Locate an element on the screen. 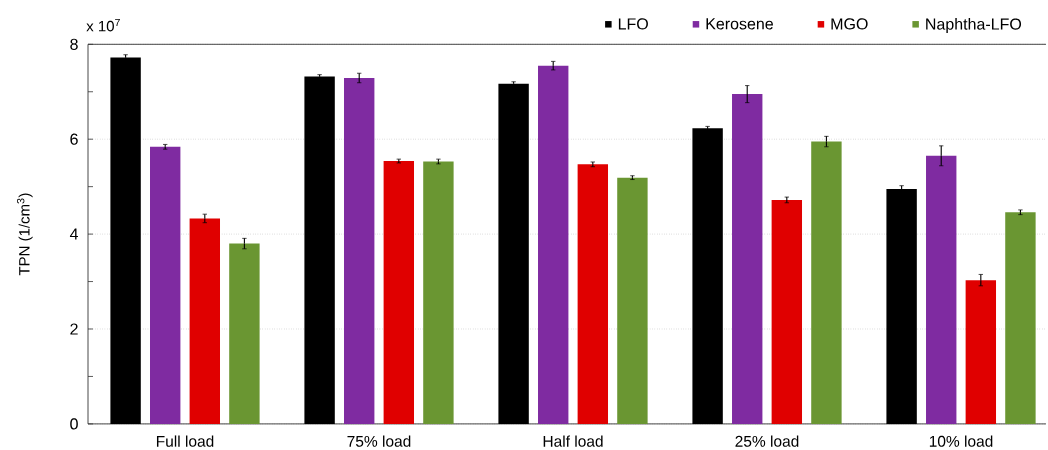  x-tick-label: 75% load is located at coordinates (379, 441).